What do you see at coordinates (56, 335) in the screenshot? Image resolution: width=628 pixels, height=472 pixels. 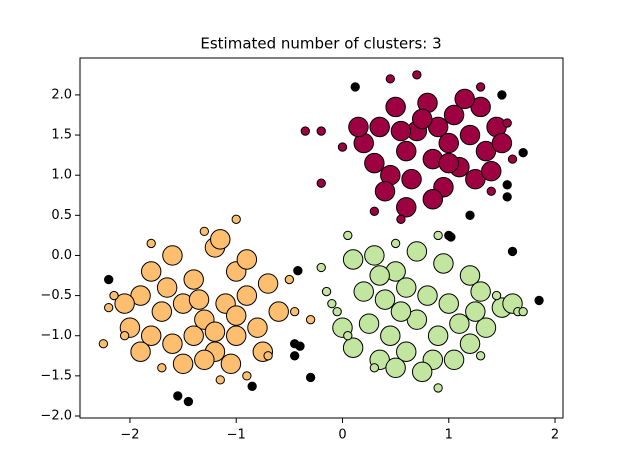 I see `y-tick-label: −1.0` at bounding box center [56, 335].